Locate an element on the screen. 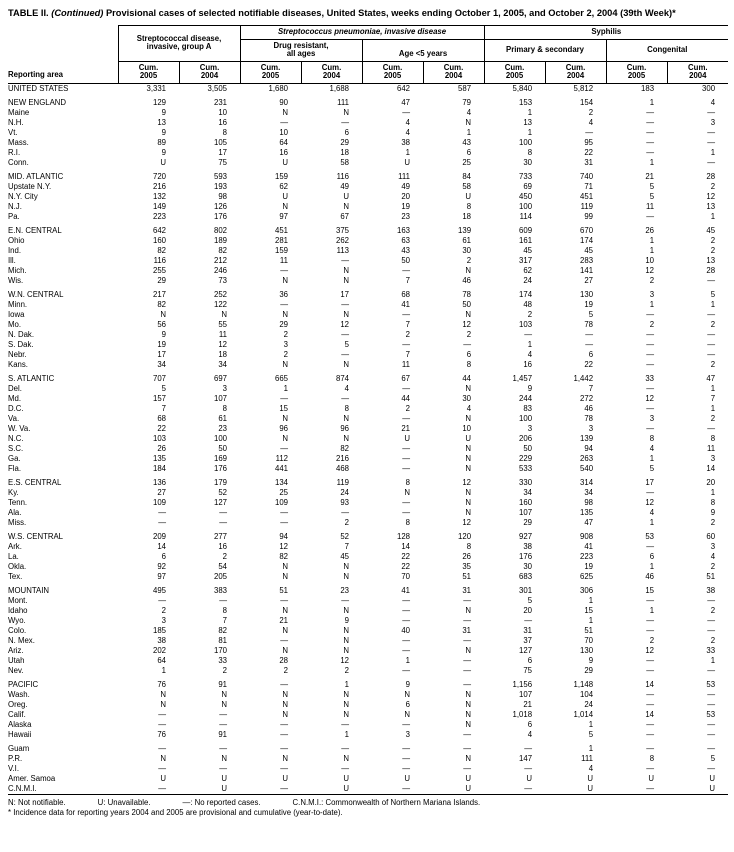 The image size is (734, 852). value-cell: 3 is located at coordinates (163, 620).